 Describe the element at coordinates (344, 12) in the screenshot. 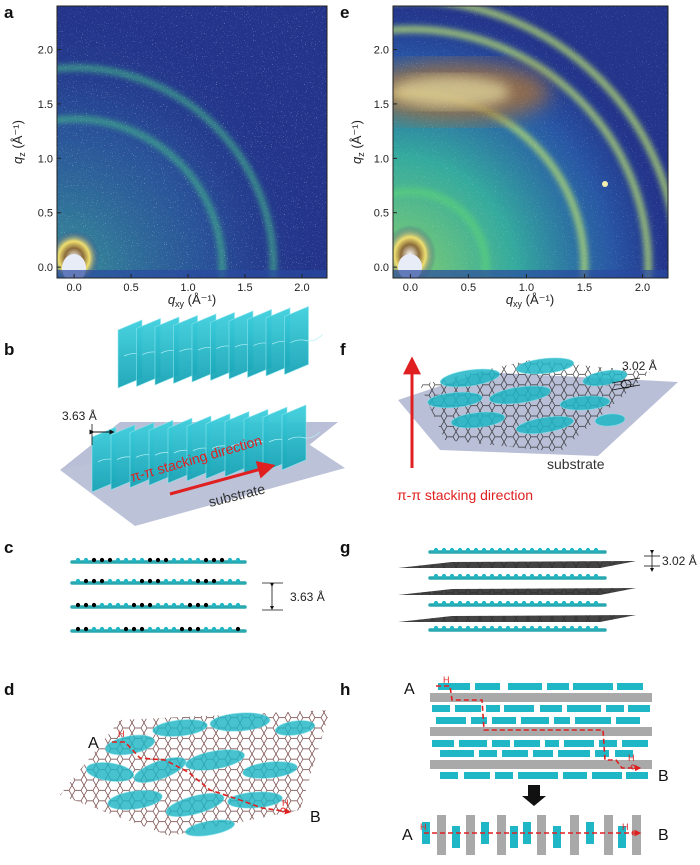

I see `panel-label-e: e` at that location.